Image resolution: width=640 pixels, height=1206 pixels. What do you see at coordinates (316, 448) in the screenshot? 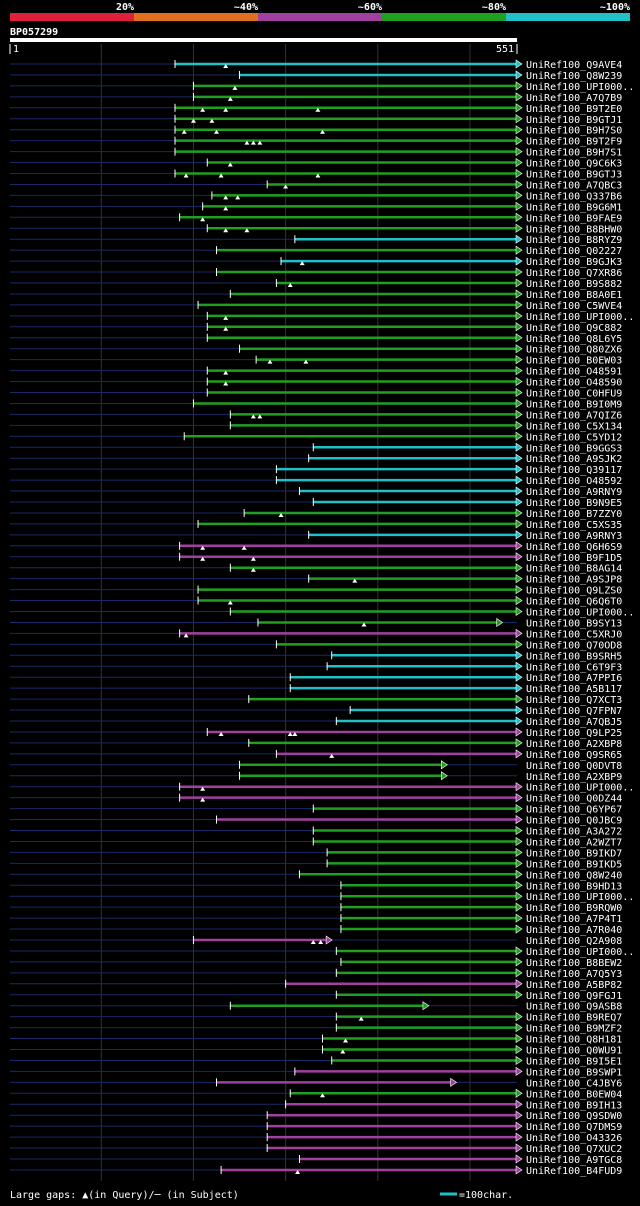
I see `hit-row: UniRef100_B9GGS3` at bounding box center [316, 448].